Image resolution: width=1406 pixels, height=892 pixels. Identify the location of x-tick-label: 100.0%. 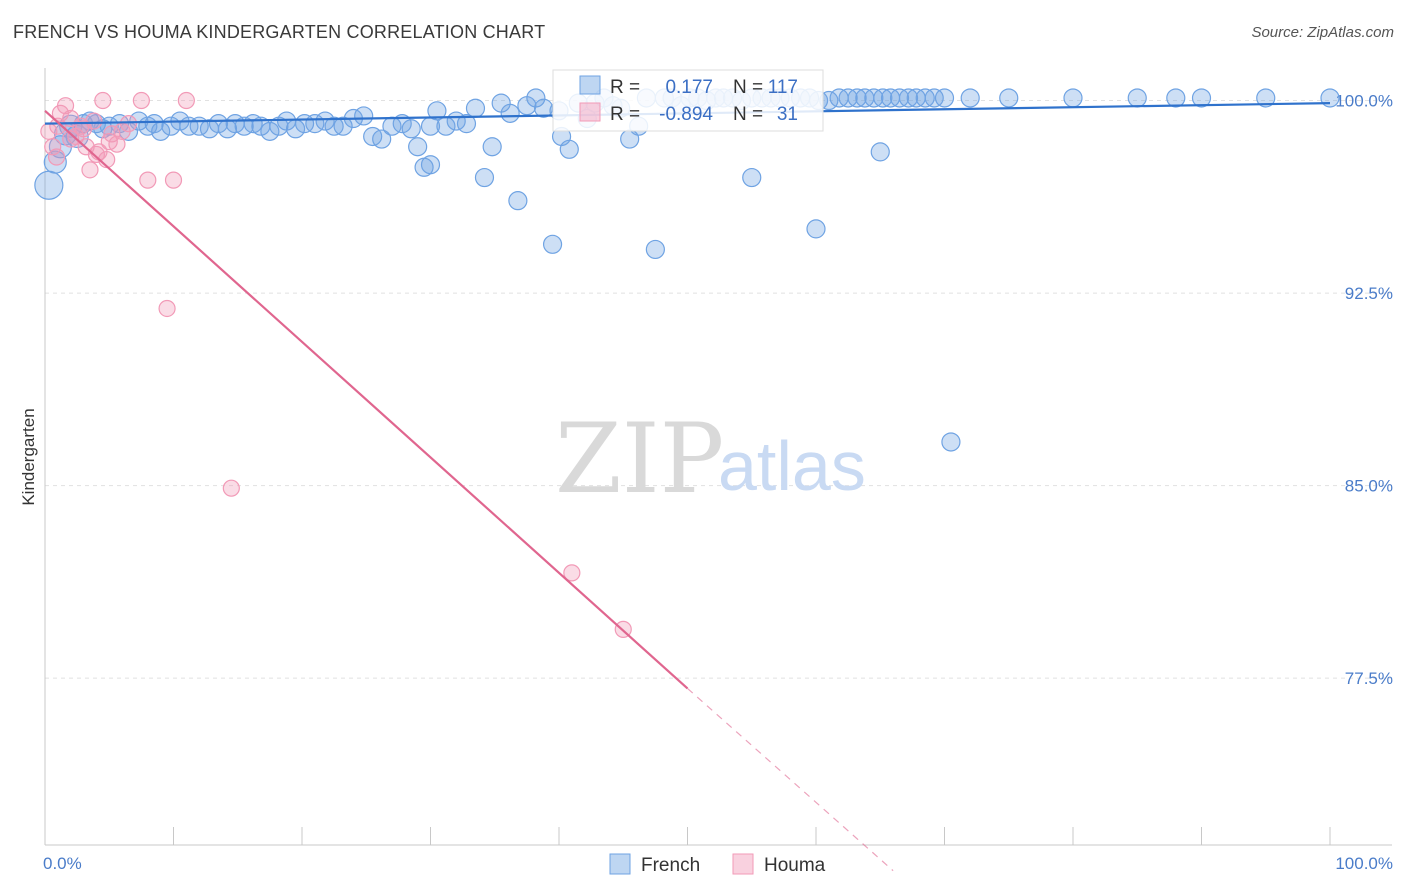
(1364, 863).